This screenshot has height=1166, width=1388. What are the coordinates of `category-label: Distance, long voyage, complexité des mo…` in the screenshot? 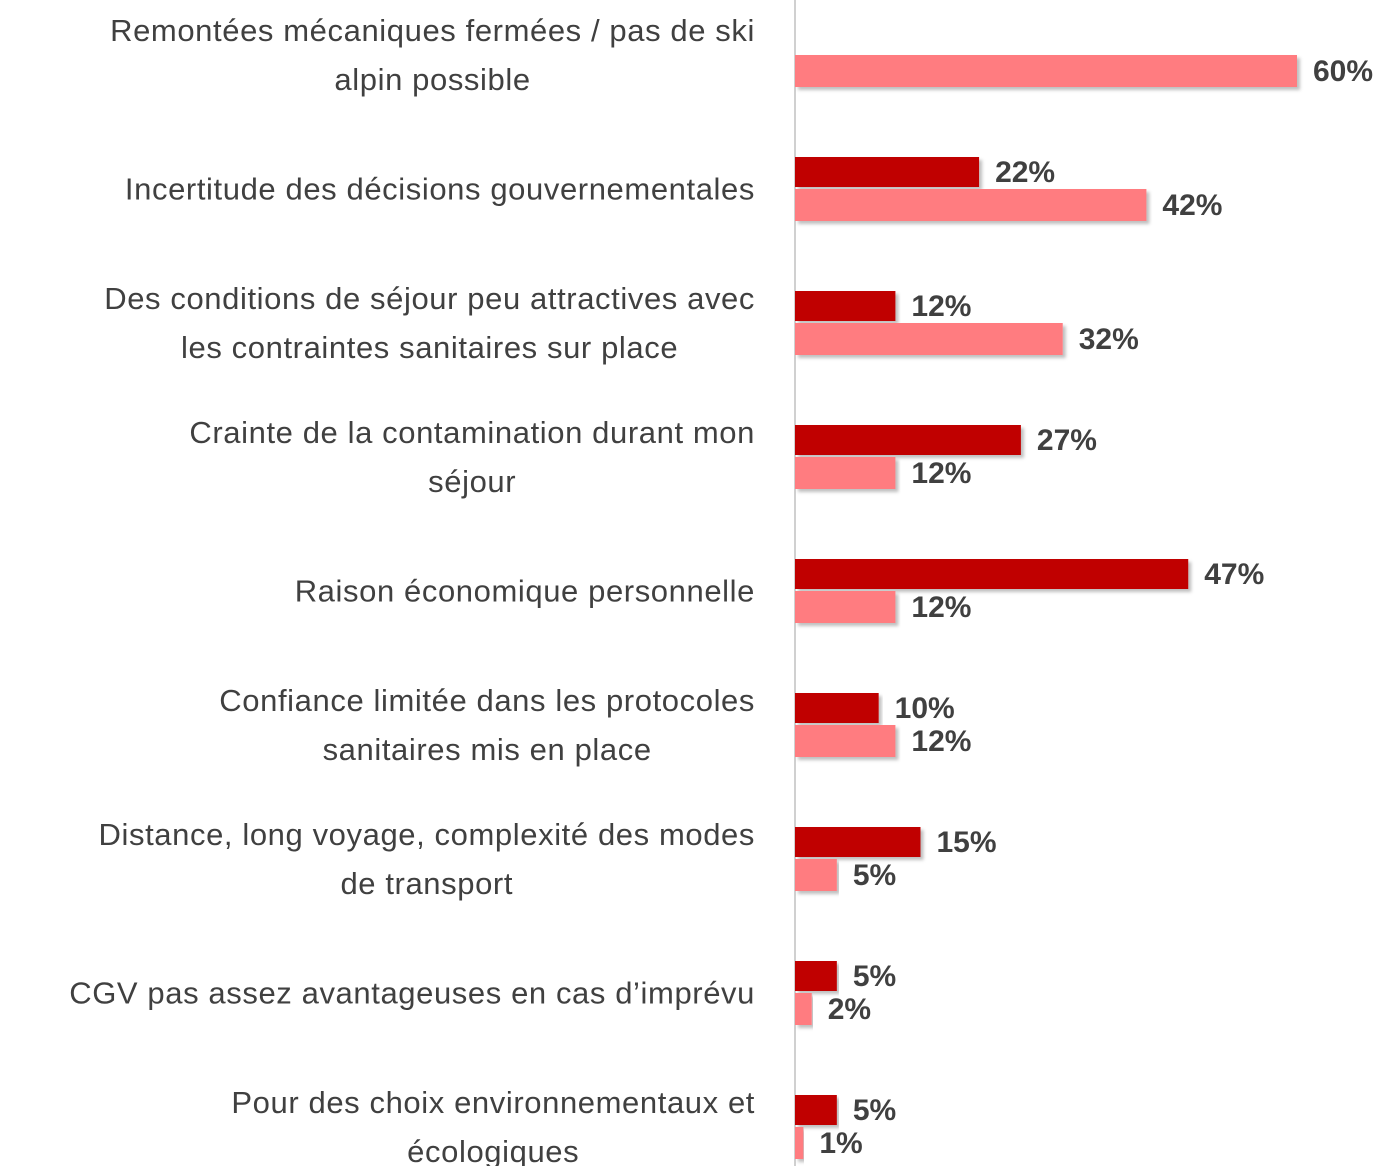 It's located at (426, 859).